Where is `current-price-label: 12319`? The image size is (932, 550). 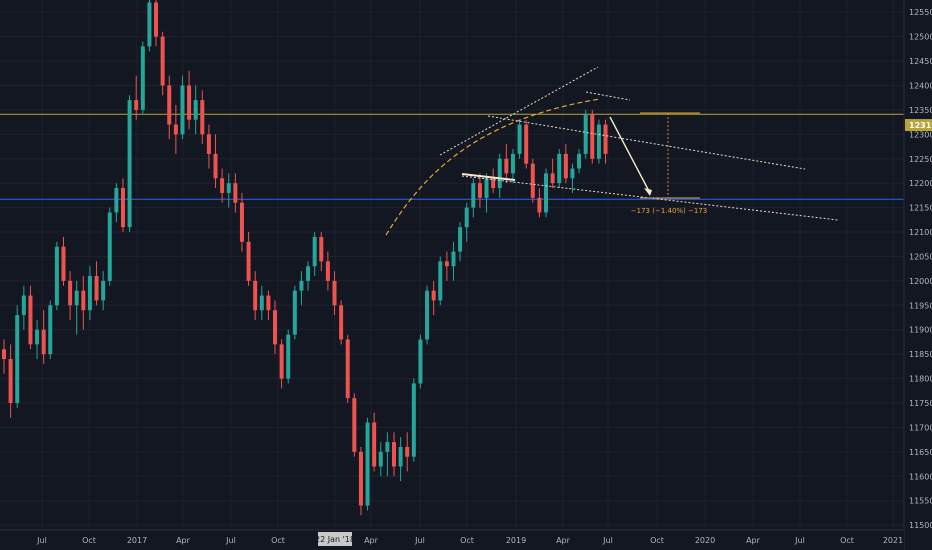
current-price-label: 12319 is located at coordinates (918, 125).